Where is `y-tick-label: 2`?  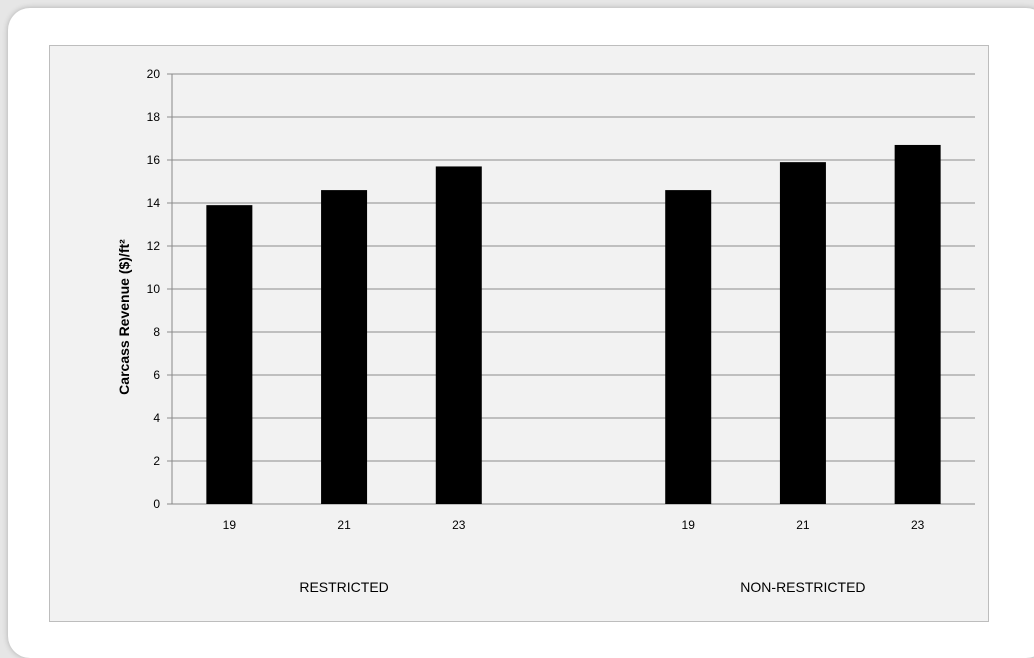 y-tick-label: 2 is located at coordinates (156, 461).